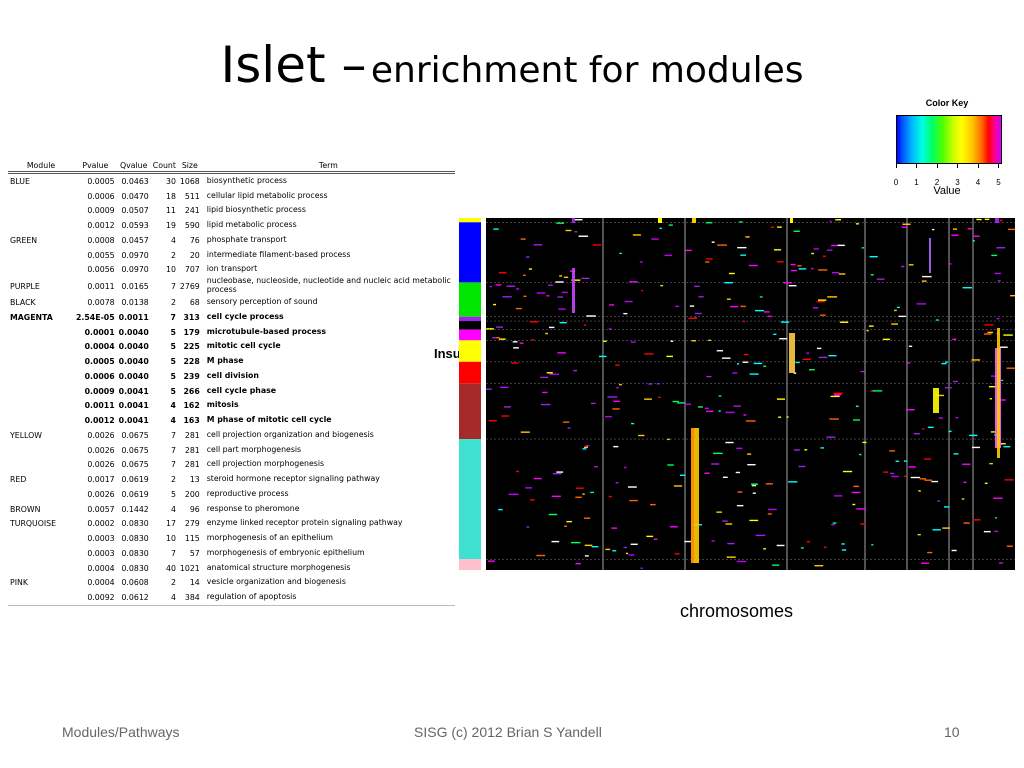  Describe the element at coordinates (254, 449) in the screenshot. I see `cell-term: cell part morphogenesis` at that location.